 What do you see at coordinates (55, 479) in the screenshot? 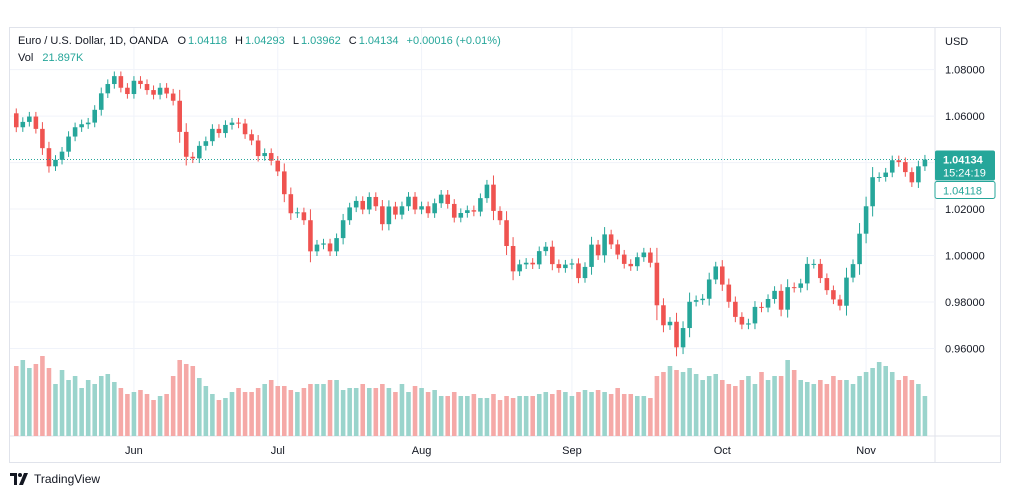
I see `tradingview-logo: TradingView` at bounding box center [55, 479].